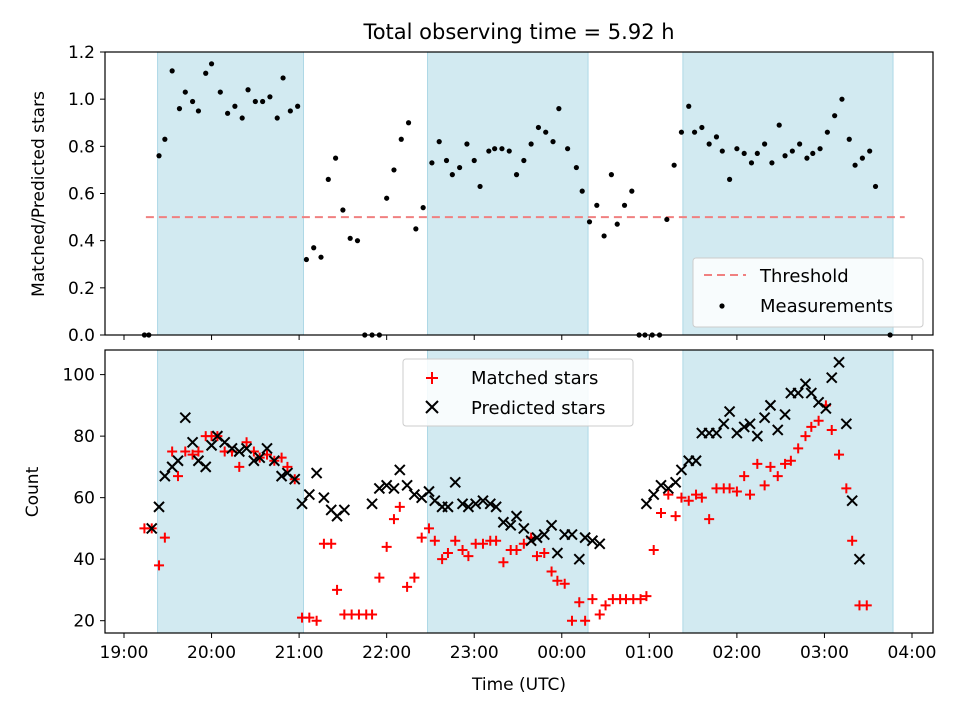 Image resolution: width=960 pixels, height=720 pixels. I want to click on bottom-y-ticks: 20 40 60 80 100, so click(84, 499).